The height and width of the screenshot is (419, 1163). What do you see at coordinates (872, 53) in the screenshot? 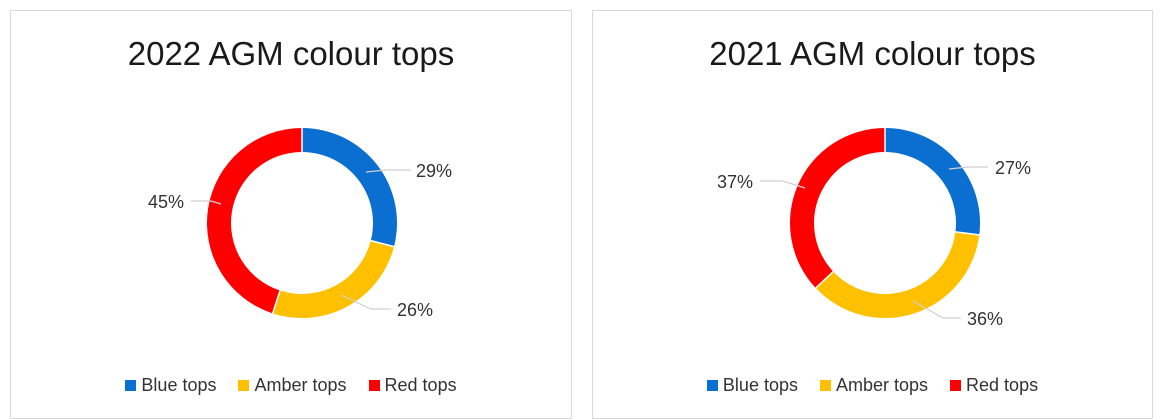
I see `chart-title: 2021 AGM colour tops` at bounding box center [872, 53].